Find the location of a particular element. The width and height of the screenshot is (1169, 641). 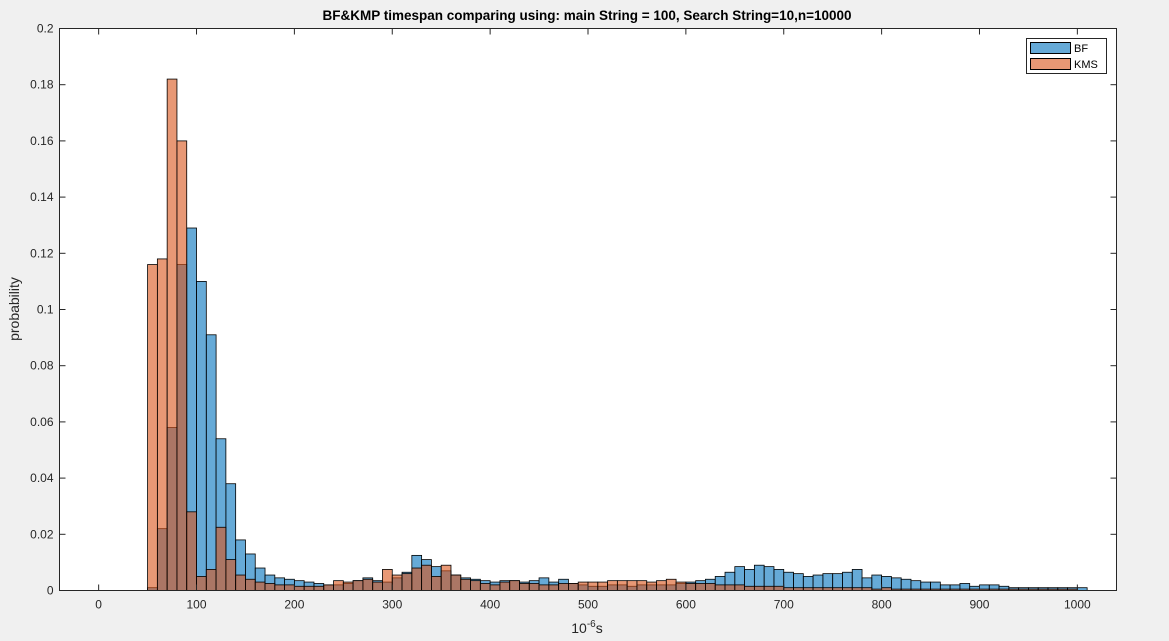

legend-label-bf: BF is located at coordinates (1081, 49).